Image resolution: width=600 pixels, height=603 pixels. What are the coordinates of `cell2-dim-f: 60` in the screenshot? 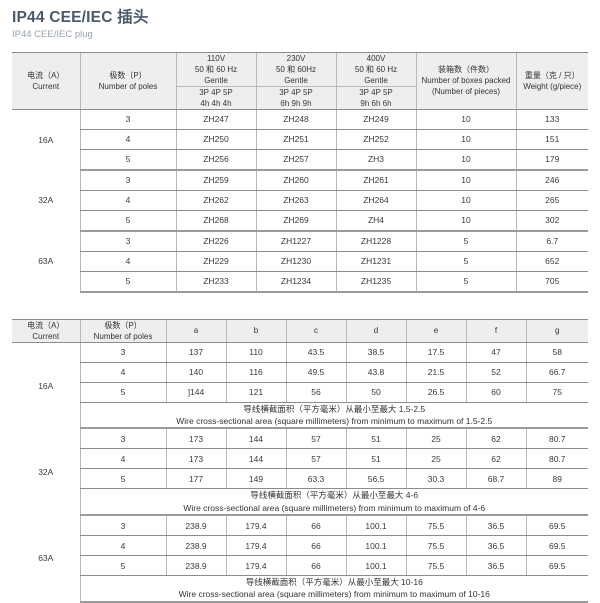 It's located at (495, 392).